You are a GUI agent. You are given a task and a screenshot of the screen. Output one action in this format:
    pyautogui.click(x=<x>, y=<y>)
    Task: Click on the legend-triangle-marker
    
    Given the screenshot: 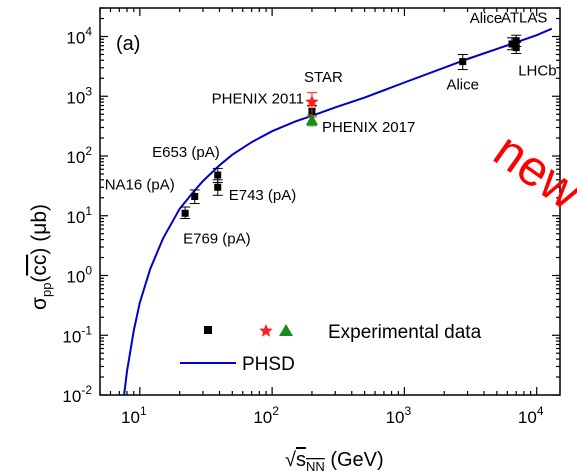 What is the action you would take?
    pyautogui.click(x=286, y=330)
    